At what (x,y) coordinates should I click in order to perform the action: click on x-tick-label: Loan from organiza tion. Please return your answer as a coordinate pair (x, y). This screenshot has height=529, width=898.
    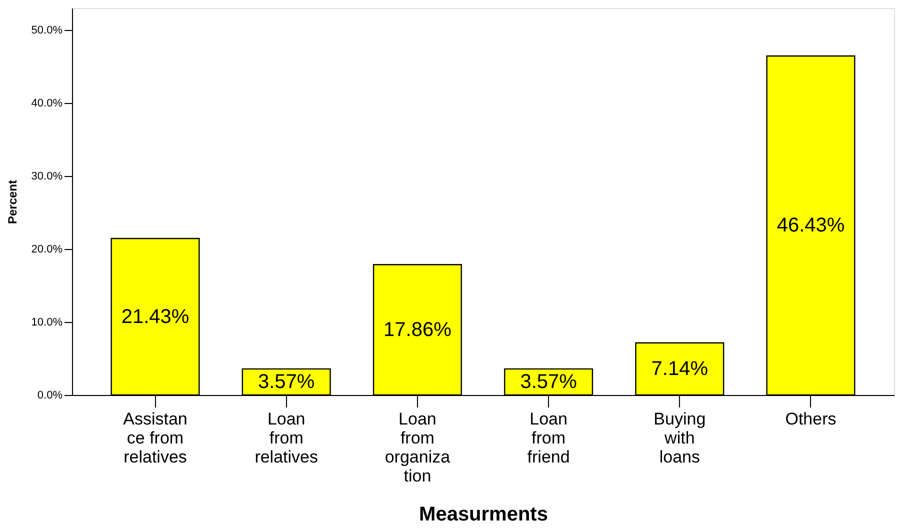
    Looking at the image, I should click on (417, 448).